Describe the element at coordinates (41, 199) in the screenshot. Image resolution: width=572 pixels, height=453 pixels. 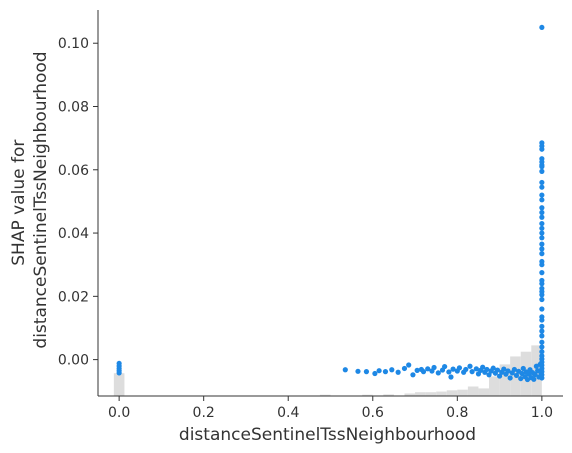
I see `y-axis-title-line-2: distanceSentinelTssNeighbourhood` at that location.